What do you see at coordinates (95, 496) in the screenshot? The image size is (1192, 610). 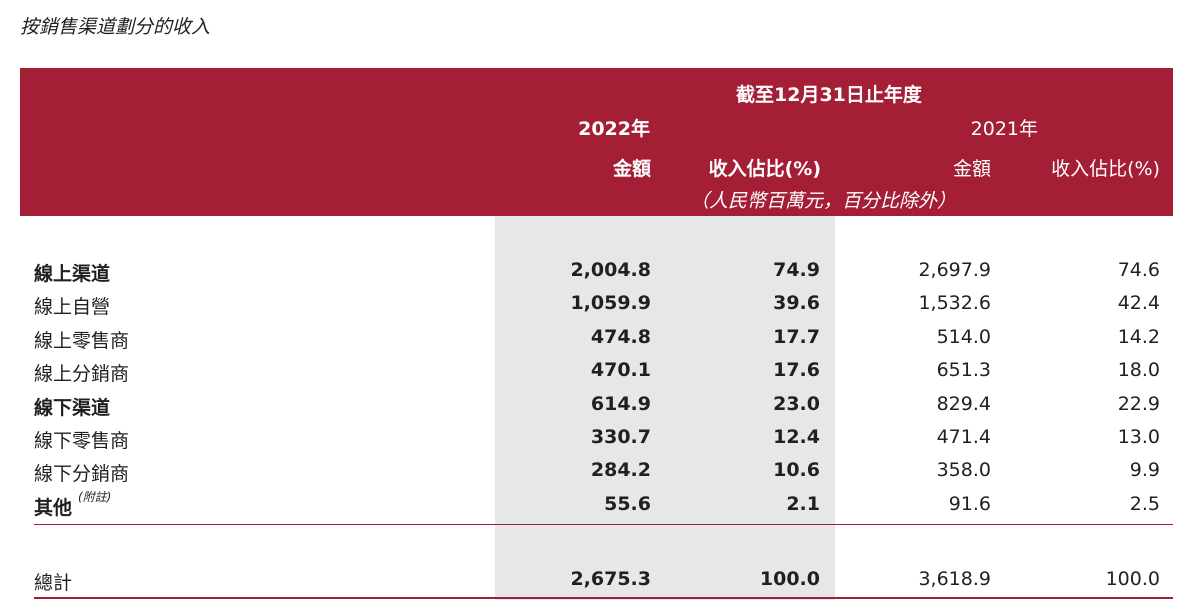 I see `row-note: (附註)` at bounding box center [95, 496].